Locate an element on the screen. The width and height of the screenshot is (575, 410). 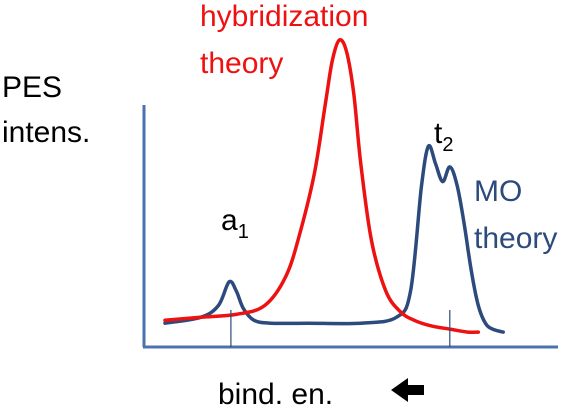
peak-label-a1: a1 is located at coordinates (235, 223).